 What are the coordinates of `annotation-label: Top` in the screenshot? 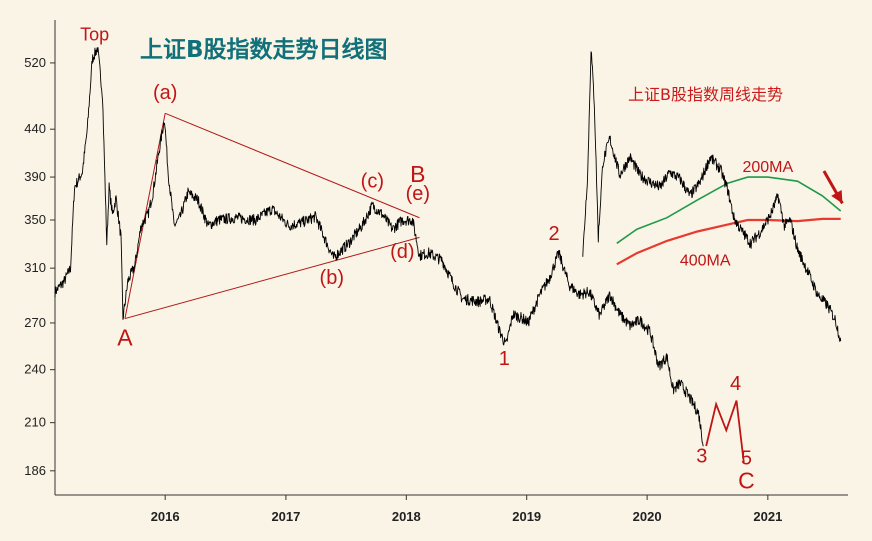 It's located at (94, 35).